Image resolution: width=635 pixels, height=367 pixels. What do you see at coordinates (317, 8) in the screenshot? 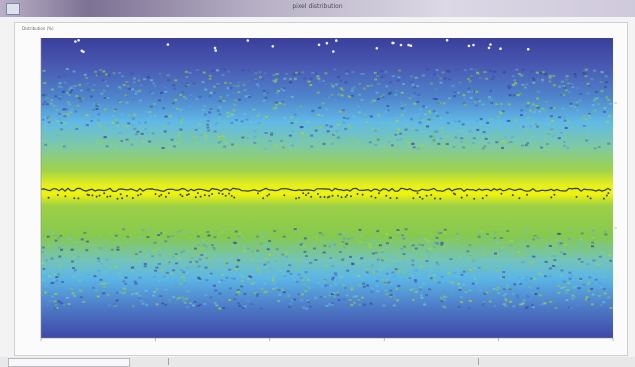
I see `window-titlebar: pixel distribution` at bounding box center [317, 8].